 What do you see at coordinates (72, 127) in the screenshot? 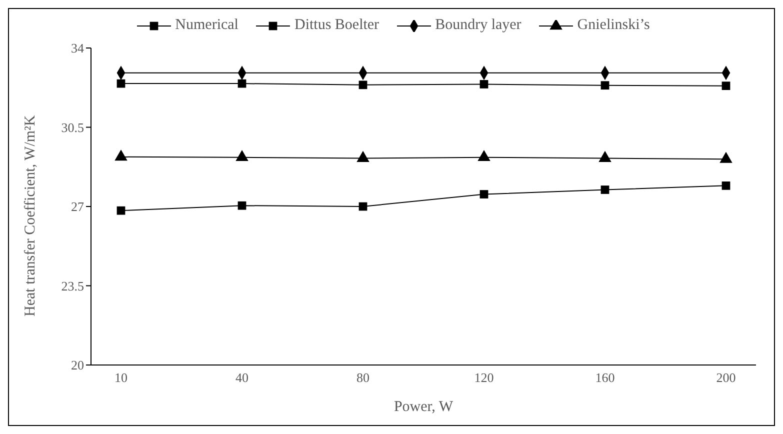
I see `y-tick-label: 30.5` at bounding box center [72, 127].